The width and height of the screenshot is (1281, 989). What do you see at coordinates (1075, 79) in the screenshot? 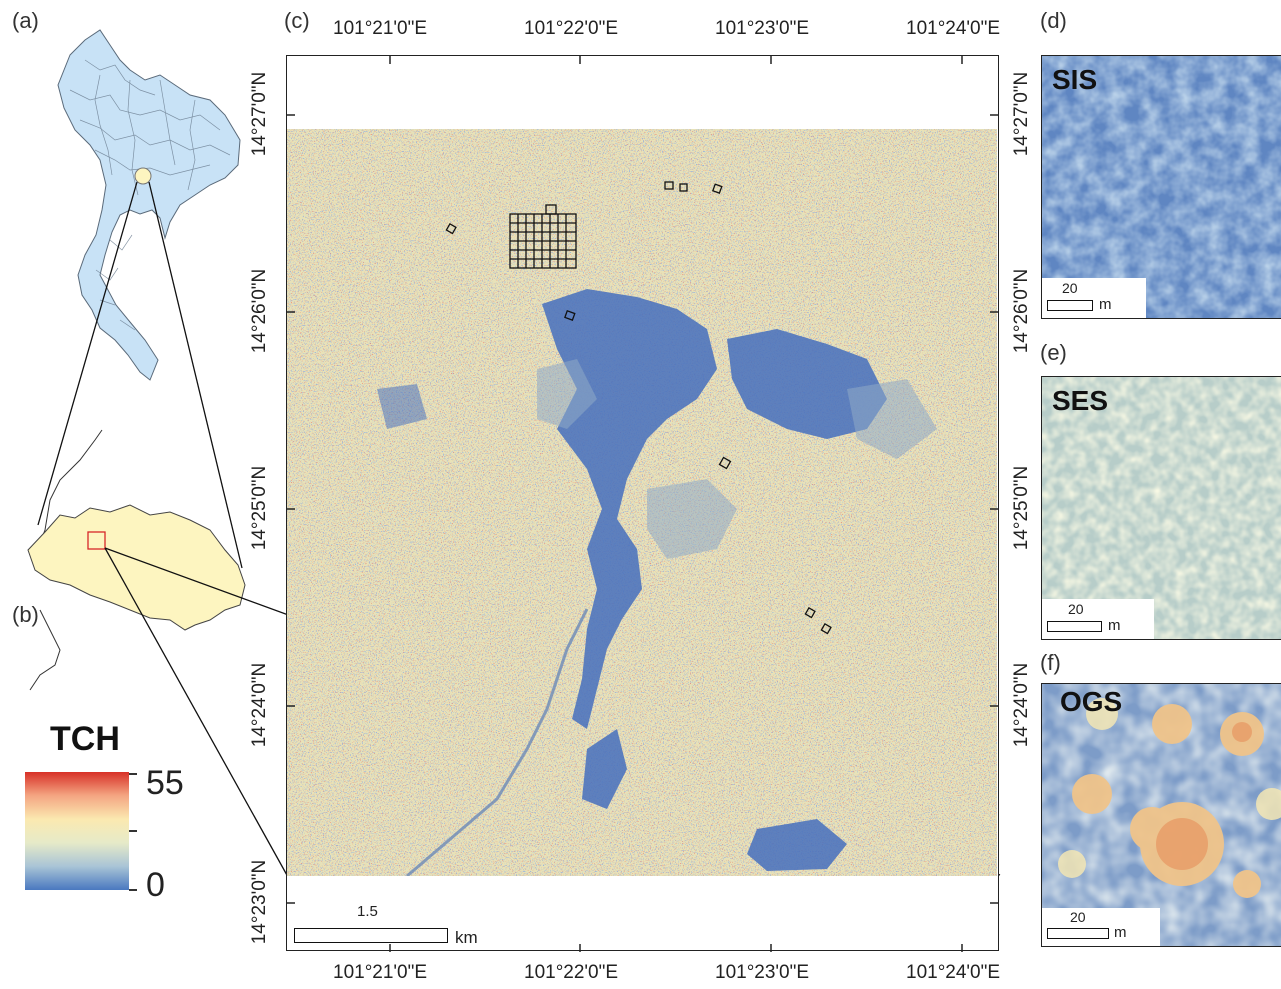
I see `inset-sis-title: SIS` at bounding box center [1075, 79].